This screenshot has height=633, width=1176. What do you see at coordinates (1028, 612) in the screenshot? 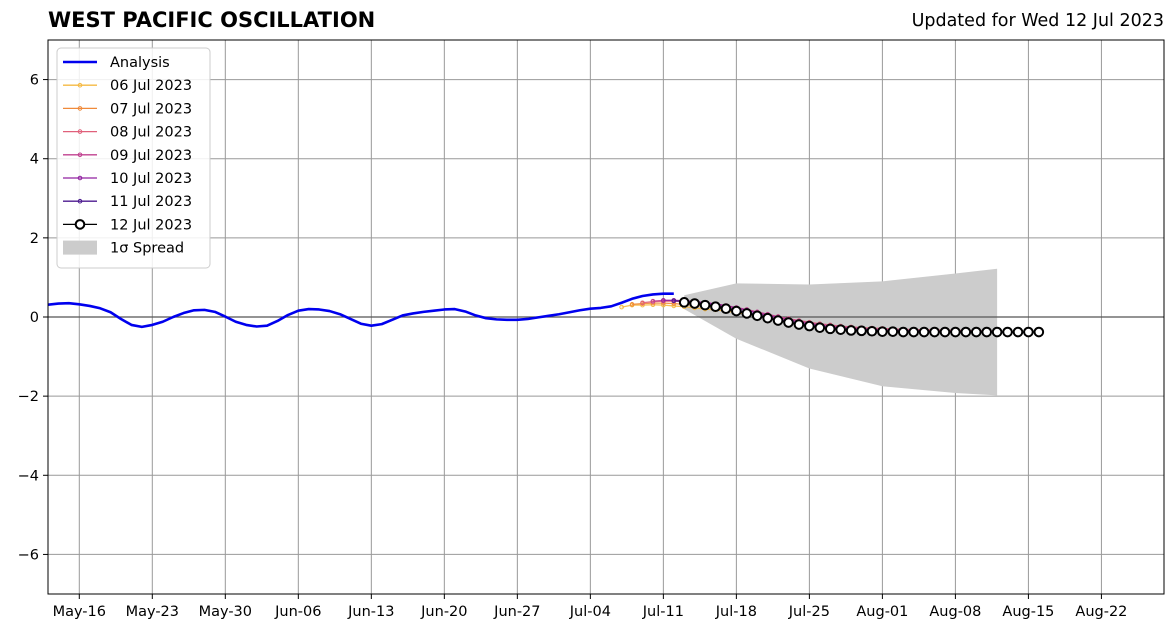
I see `x-tick-label: Aug-15` at bounding box center [1028, 612].